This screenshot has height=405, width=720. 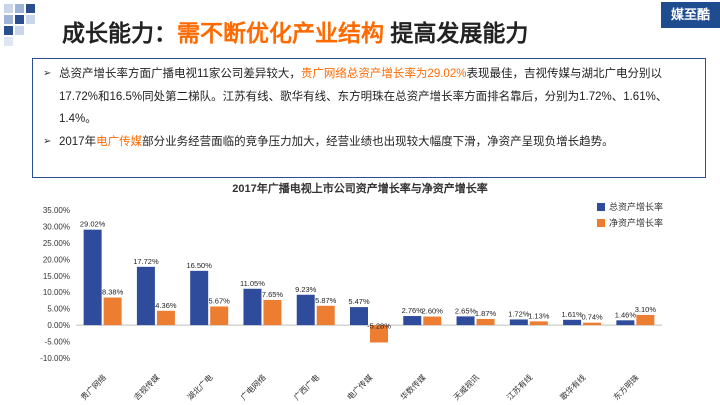 What do you see at coordinates (379, 325) in the screenshot?
I see `data-label: -5.28%` at bounding box center [379, 325].